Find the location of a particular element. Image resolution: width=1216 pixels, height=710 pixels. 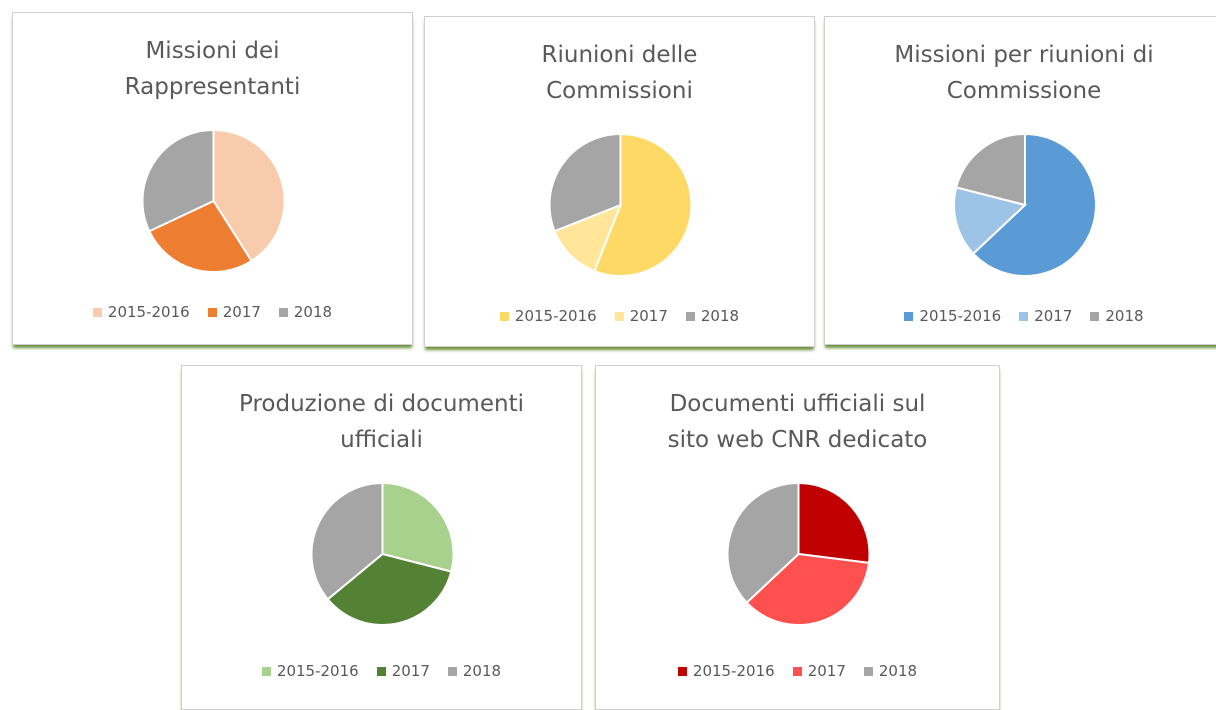

title-line: Documenti ufficiali sul is located at coordinates (797, 404).